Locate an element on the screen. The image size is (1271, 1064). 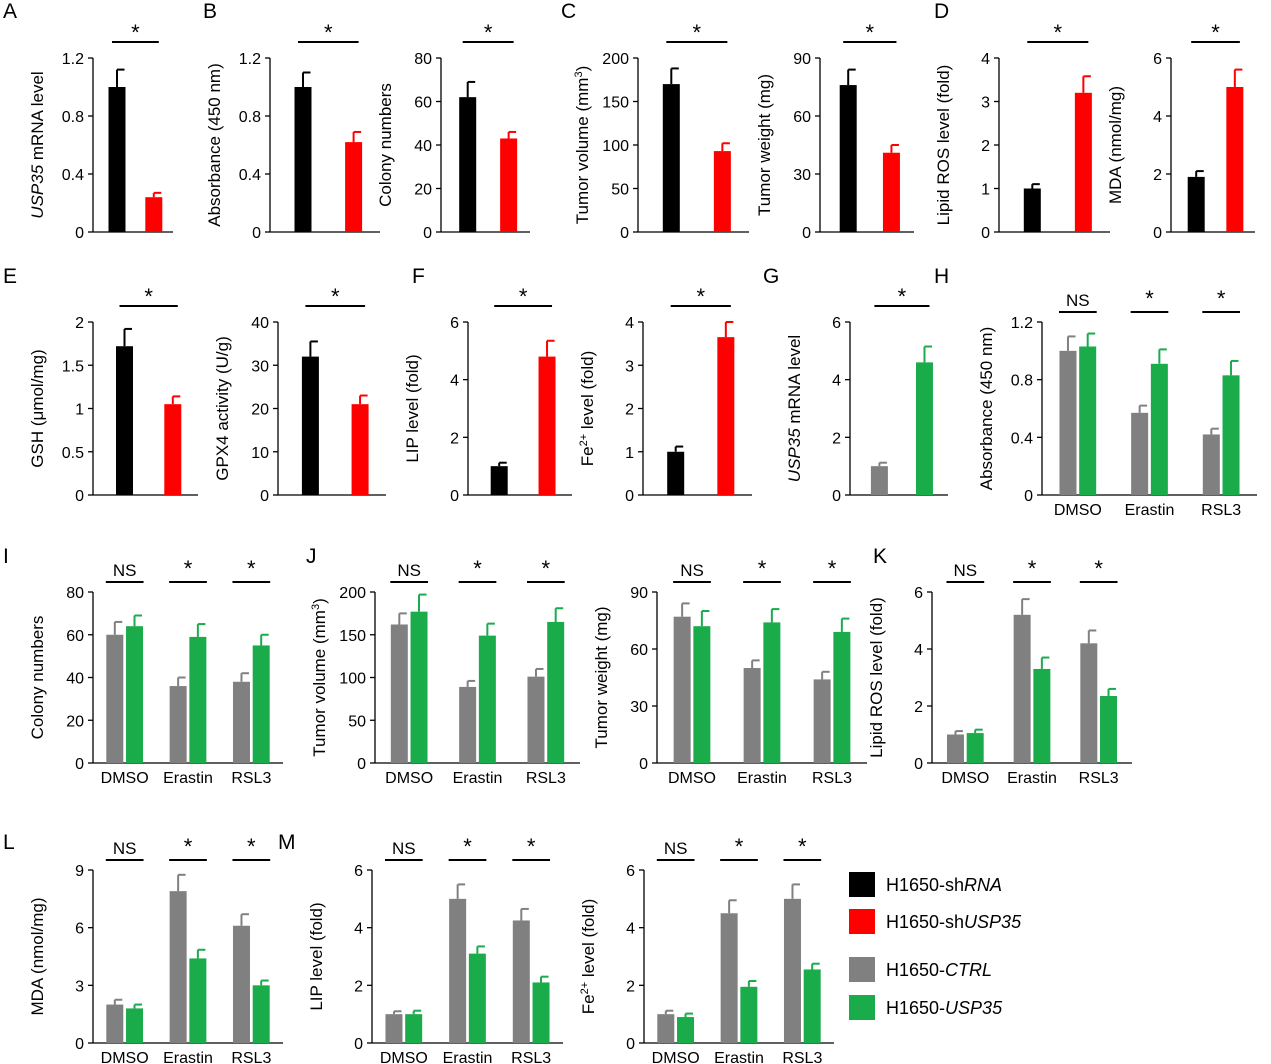
y-tick-label: 1 is located at coordinates (79, 410).